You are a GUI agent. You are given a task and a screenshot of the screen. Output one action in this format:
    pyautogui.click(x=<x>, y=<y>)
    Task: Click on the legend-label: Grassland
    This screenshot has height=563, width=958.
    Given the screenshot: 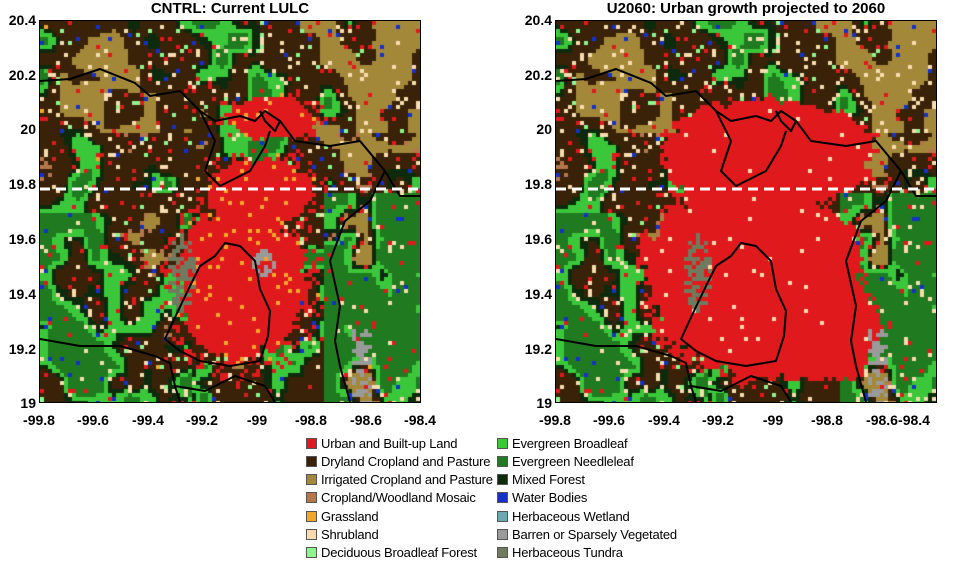 What is the action you would take?
    pyautogui.click(x=350, y=516)
    